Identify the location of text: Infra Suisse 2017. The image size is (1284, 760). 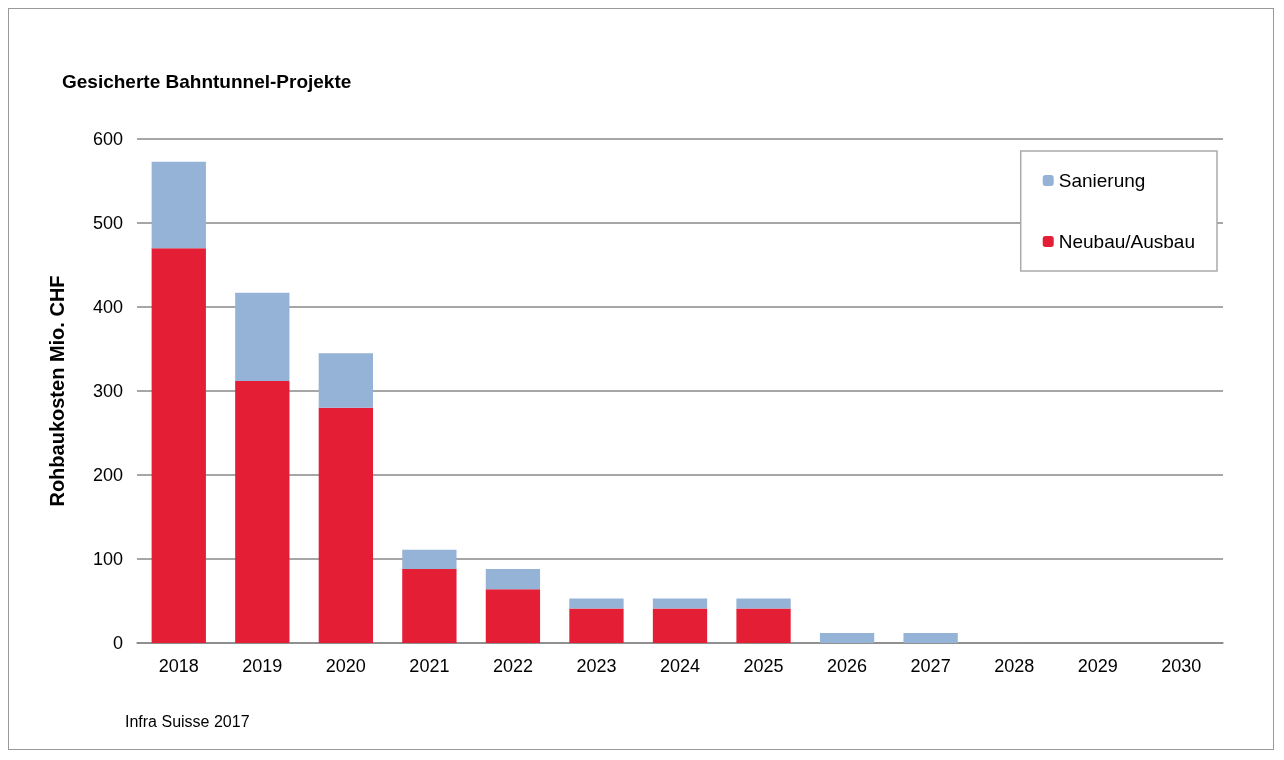
(187, 721).